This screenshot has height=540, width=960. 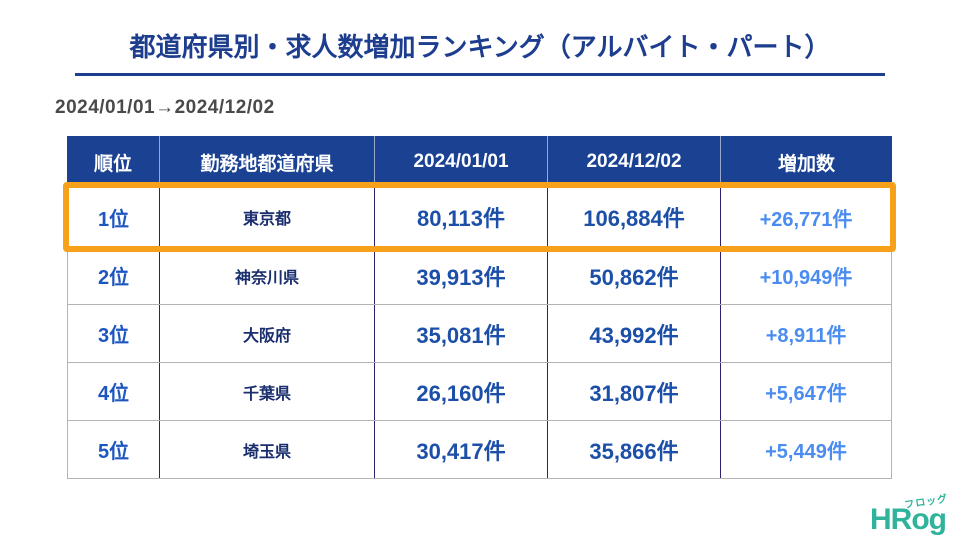 I want to click on count-start-cell: 39,913件, so click(x=461, y=275).